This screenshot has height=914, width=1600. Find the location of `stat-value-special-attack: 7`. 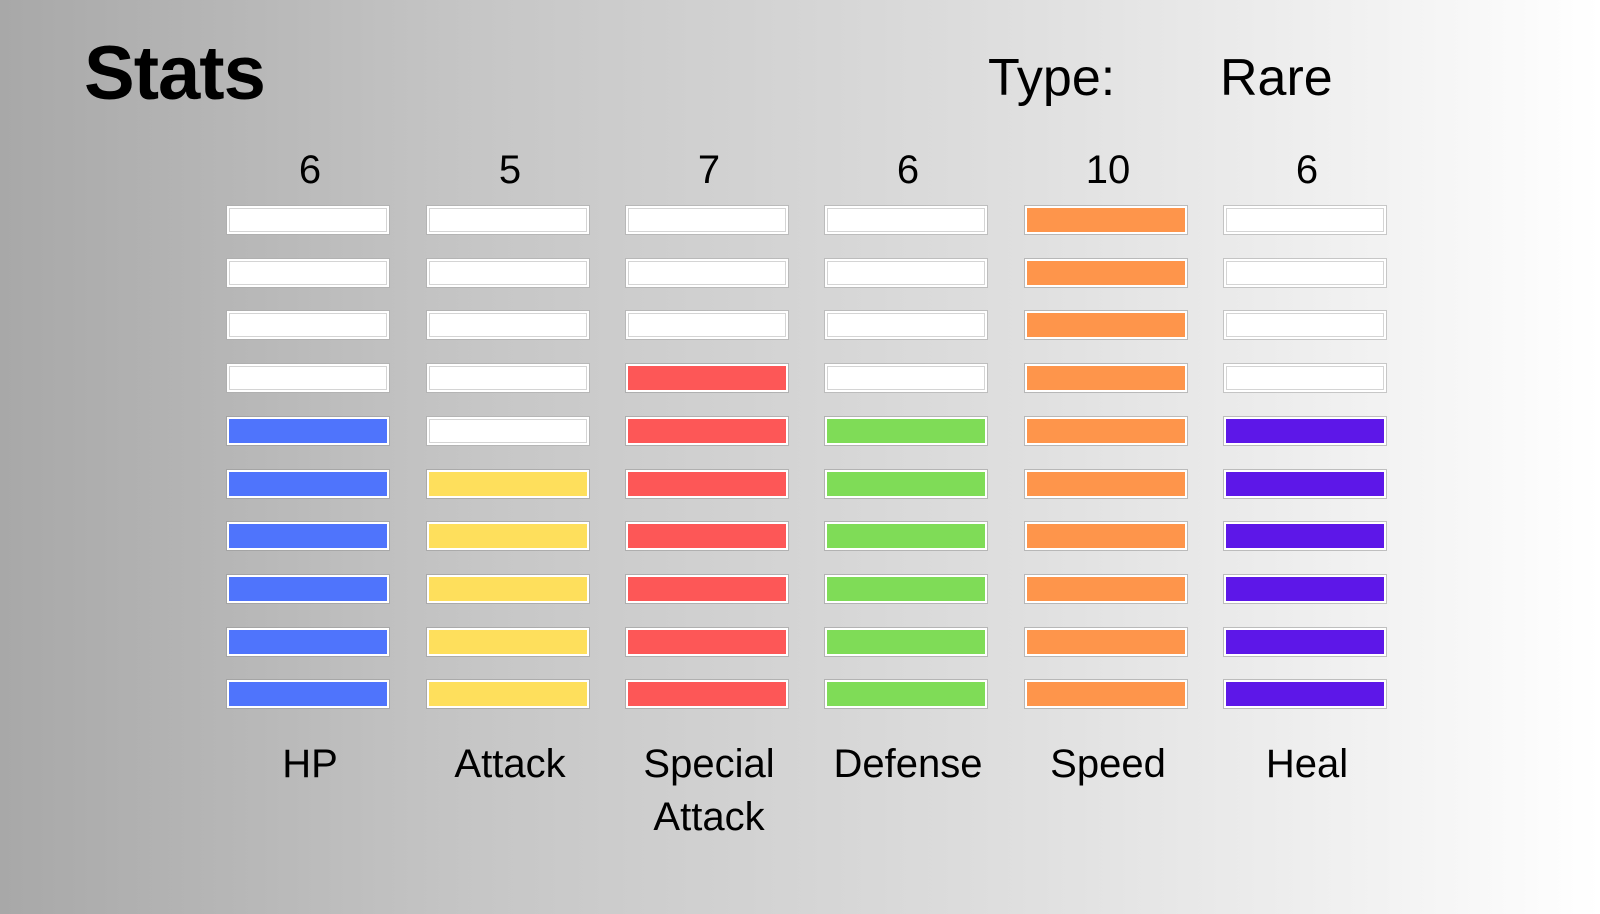

stat-value-special-attack: 7 is located at coordinates (709, 170).